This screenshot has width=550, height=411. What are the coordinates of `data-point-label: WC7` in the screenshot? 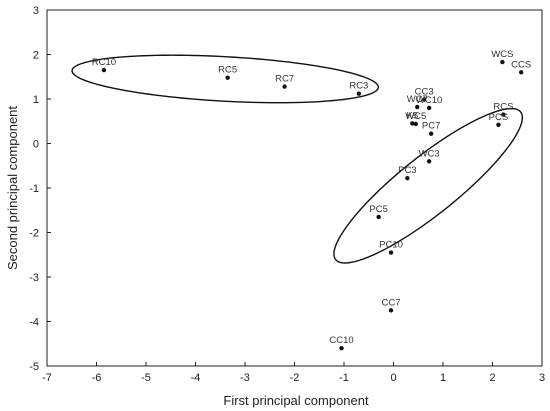 It's located at (417, 99).